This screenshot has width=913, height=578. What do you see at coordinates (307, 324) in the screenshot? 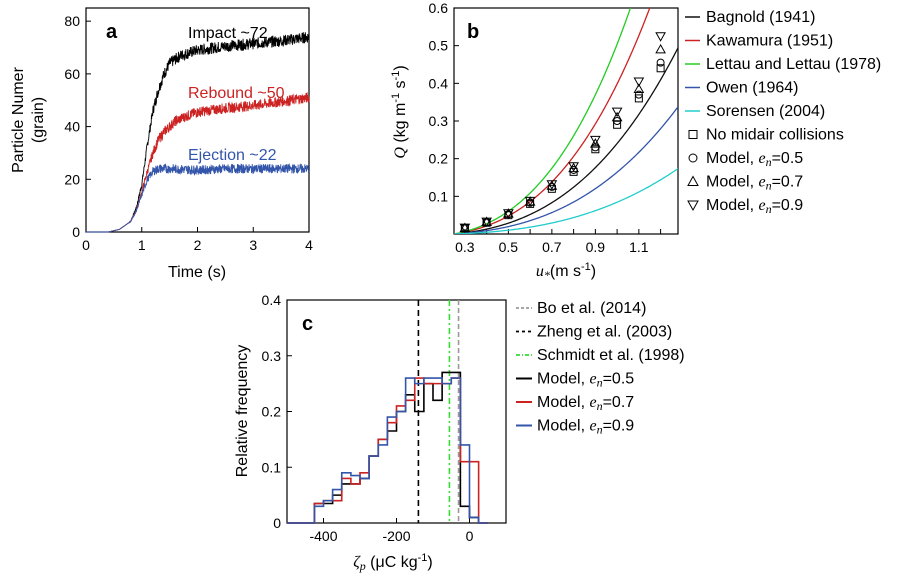
I see `panel-c-label: c` at bounding box center [307, 324].